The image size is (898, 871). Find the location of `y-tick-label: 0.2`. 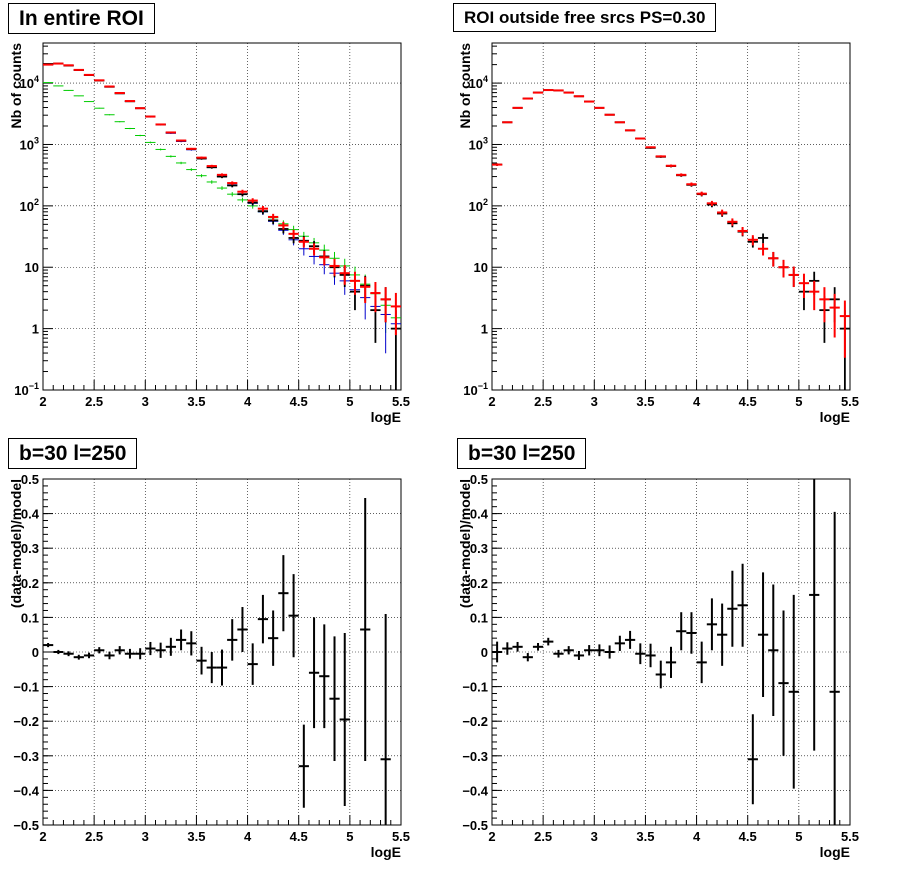

y-tick-label: 0.2 is located at coordinates (30, 583).